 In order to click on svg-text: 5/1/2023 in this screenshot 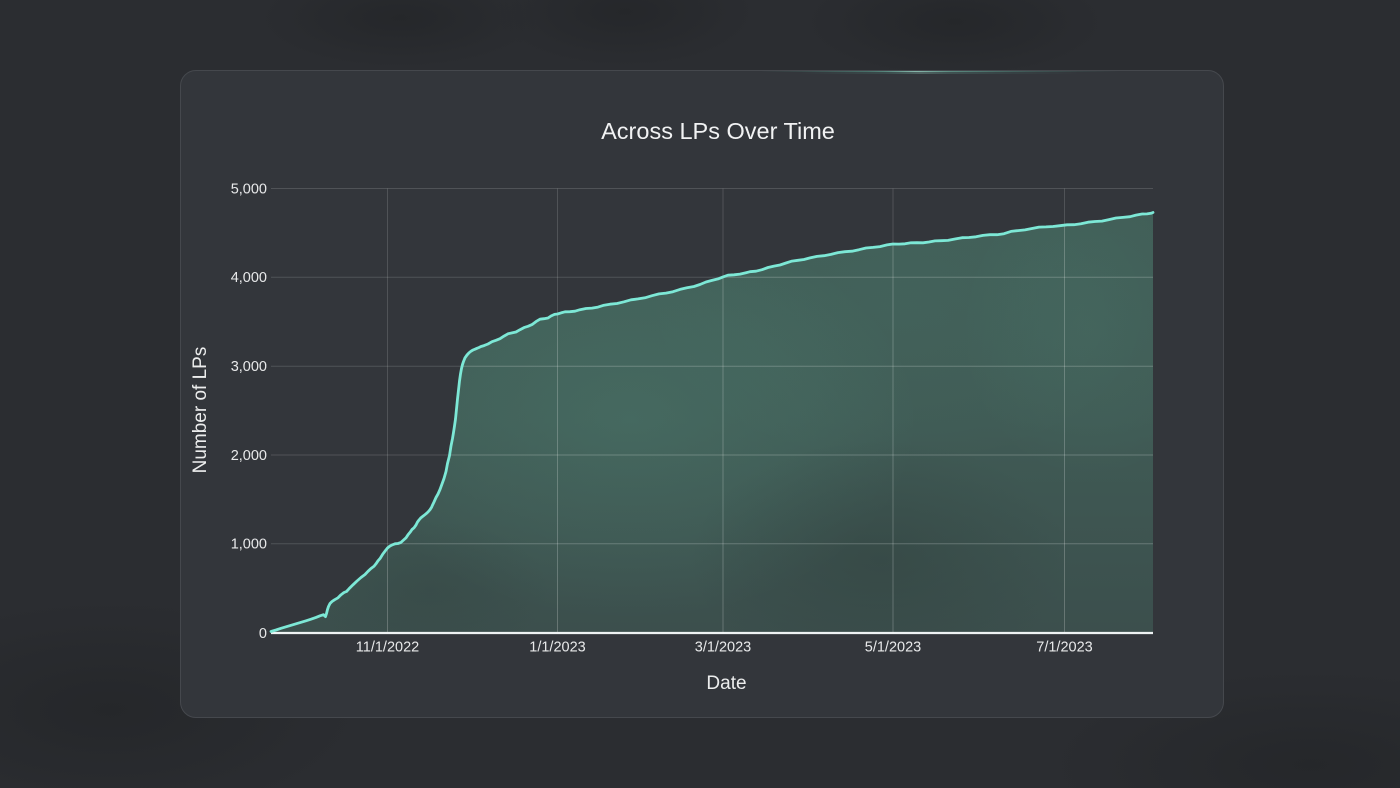, I will do `click(893, 648)`.